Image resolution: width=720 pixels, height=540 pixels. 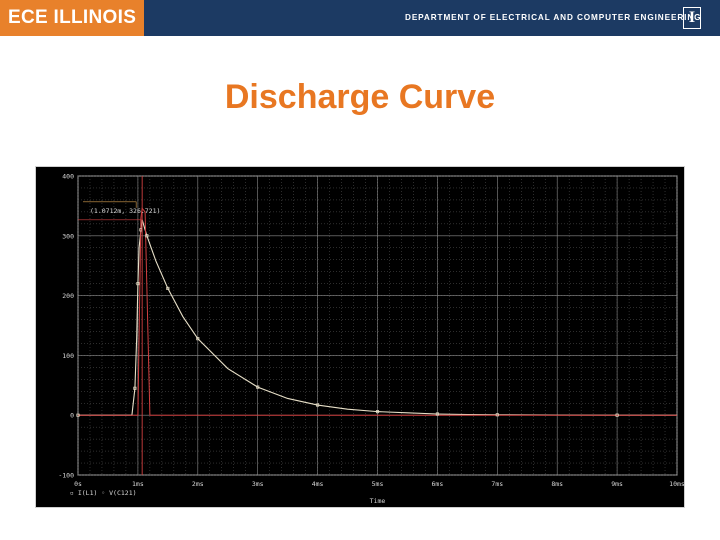 I want to click on illinois-i-mark-icon: I, so click(x=692, y=18).